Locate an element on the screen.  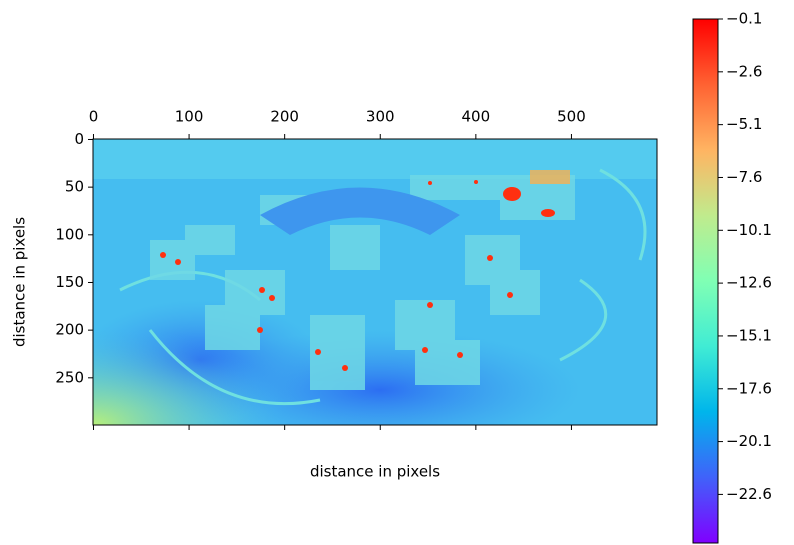
x-tick-label: 200 is located at coordinates (284, 117).